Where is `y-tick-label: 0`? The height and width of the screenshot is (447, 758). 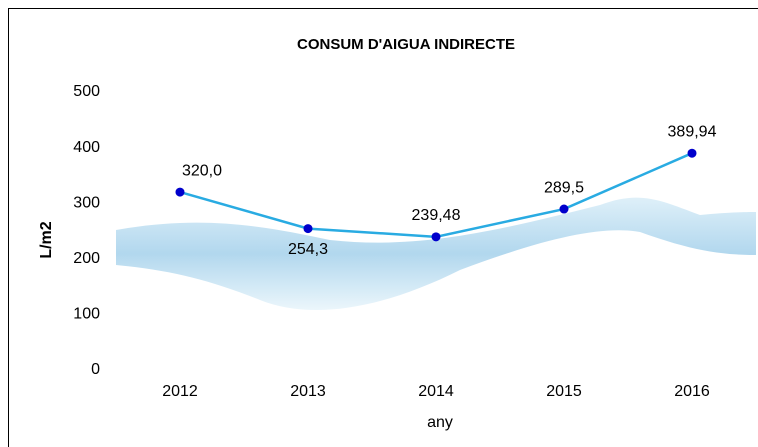 y-tick-label: 0 is located at coordinates (95, 369).